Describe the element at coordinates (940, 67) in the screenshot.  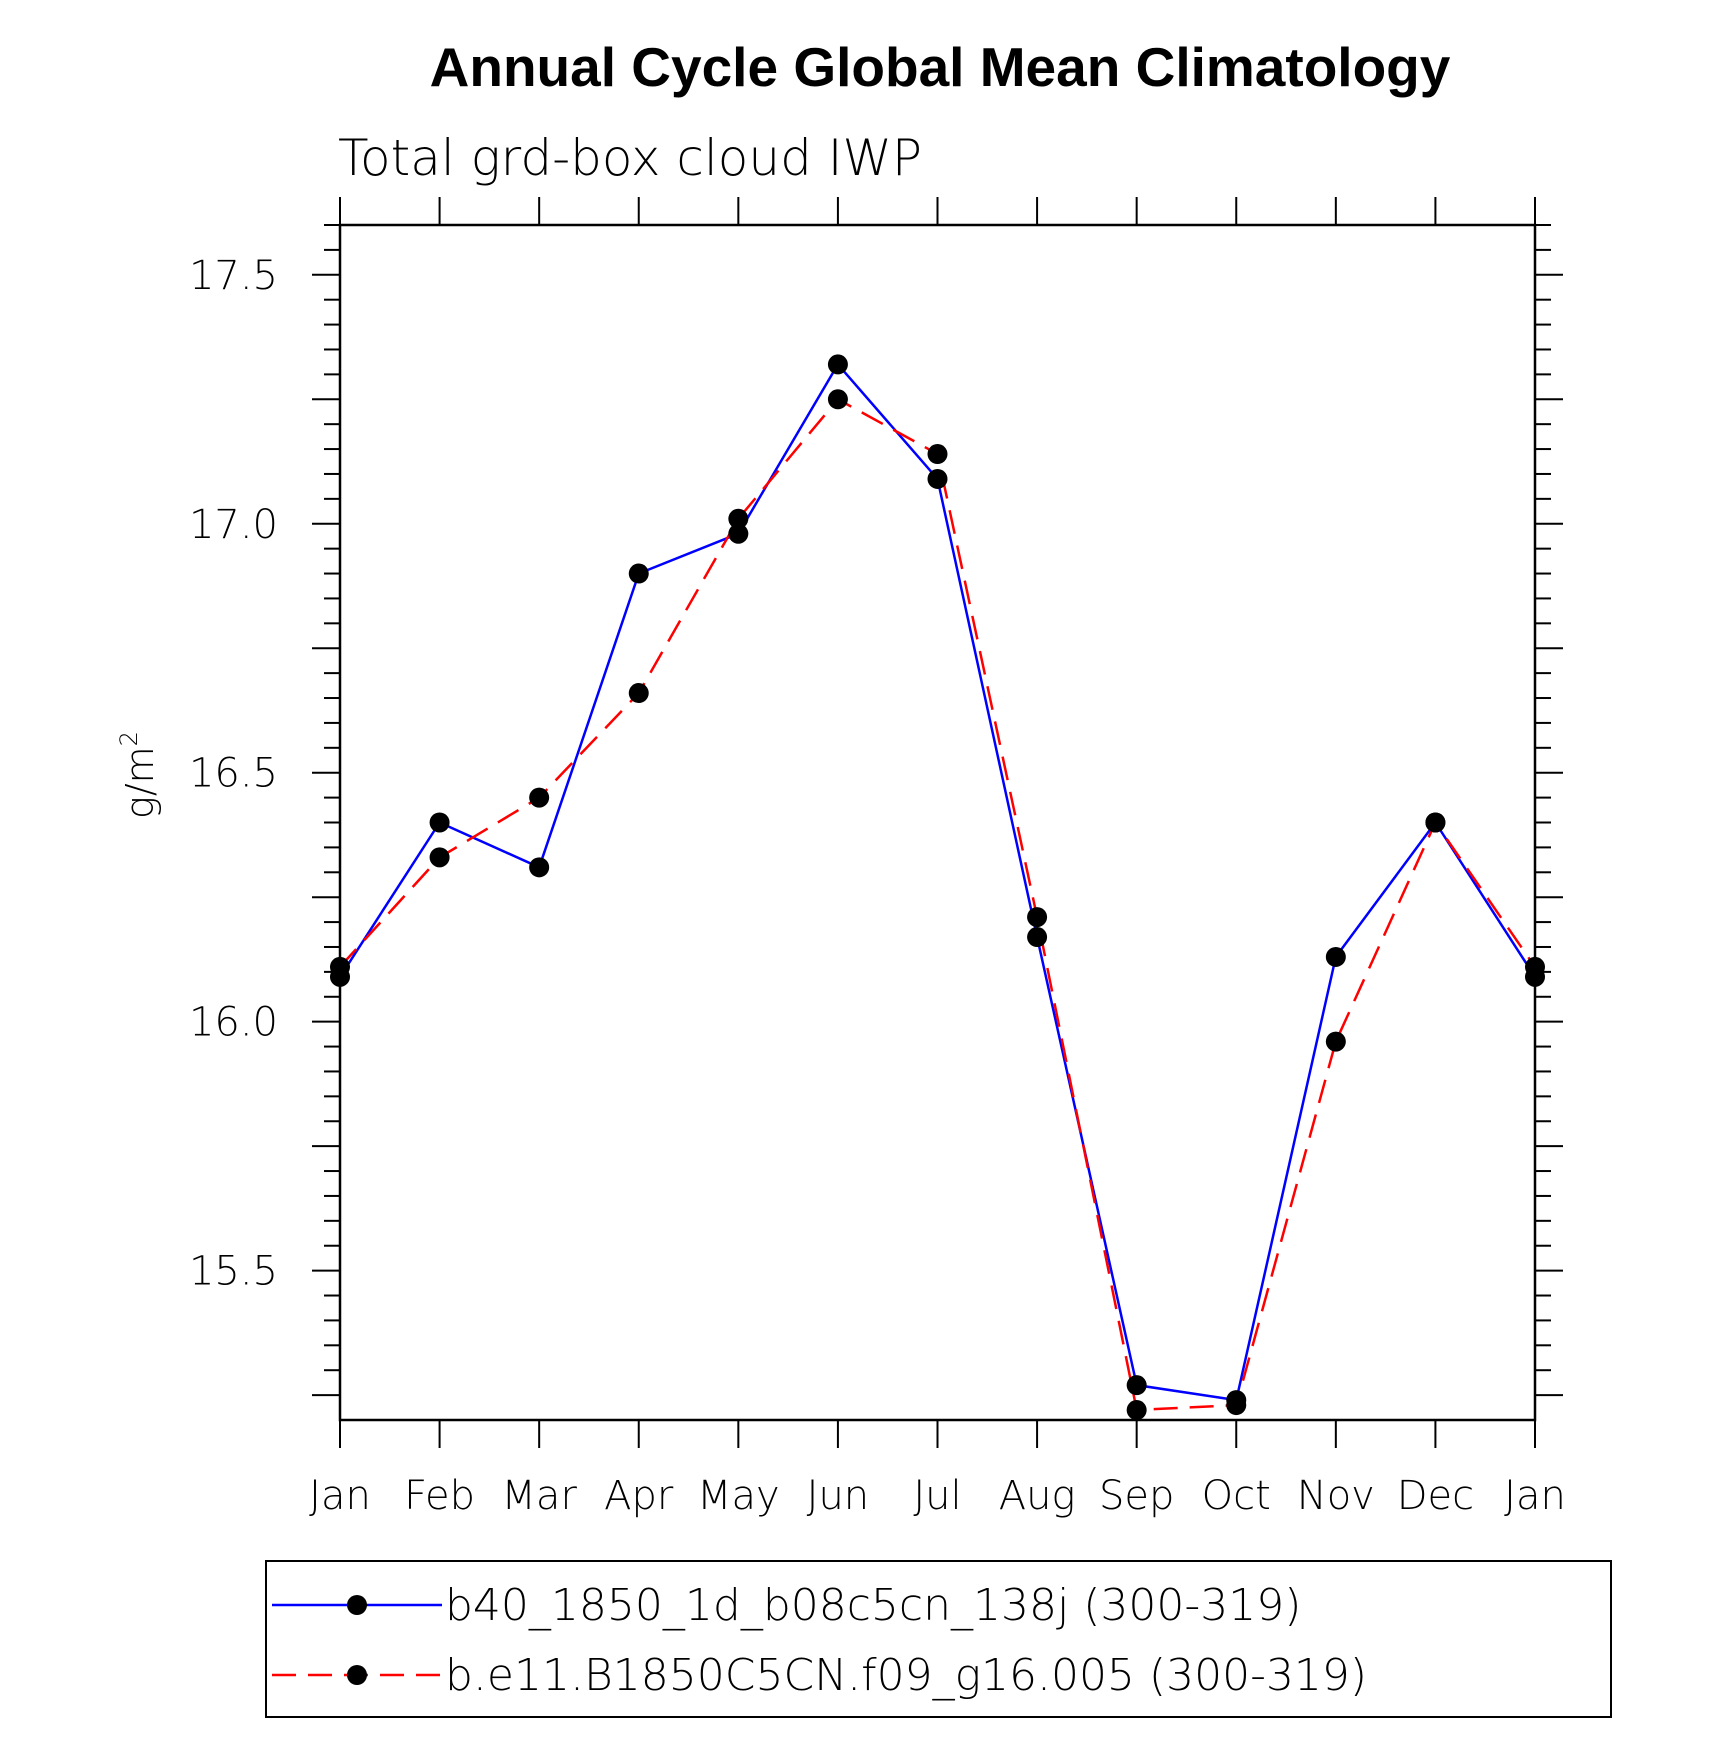
I see `chart-title: Annual Cycle Global Mean Climatology` at that location.